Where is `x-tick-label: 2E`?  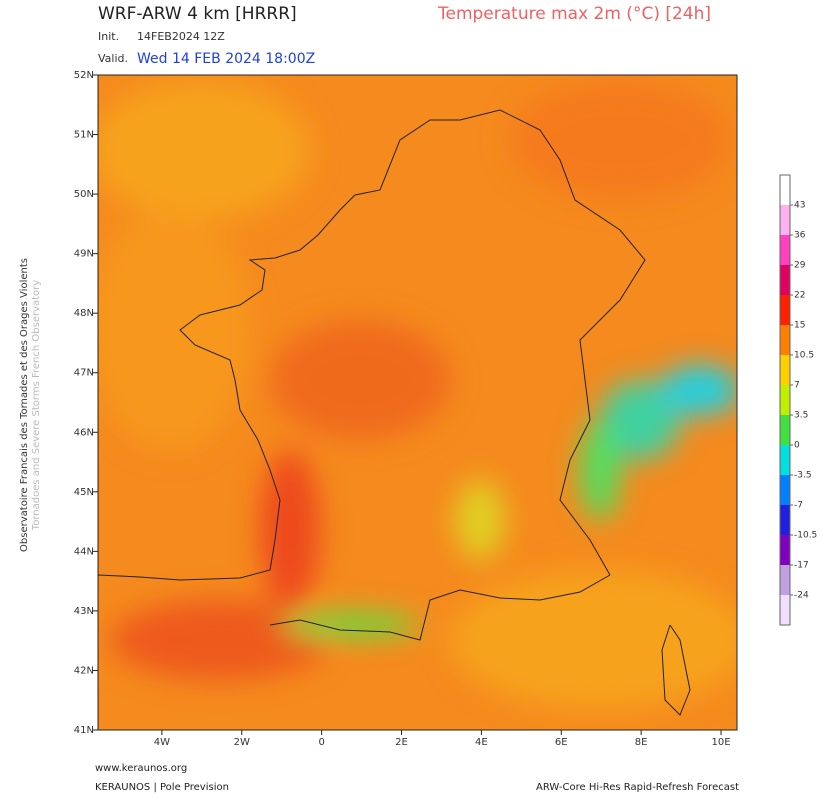 x-tick-label: 2E is located at coordinates (401, 742).